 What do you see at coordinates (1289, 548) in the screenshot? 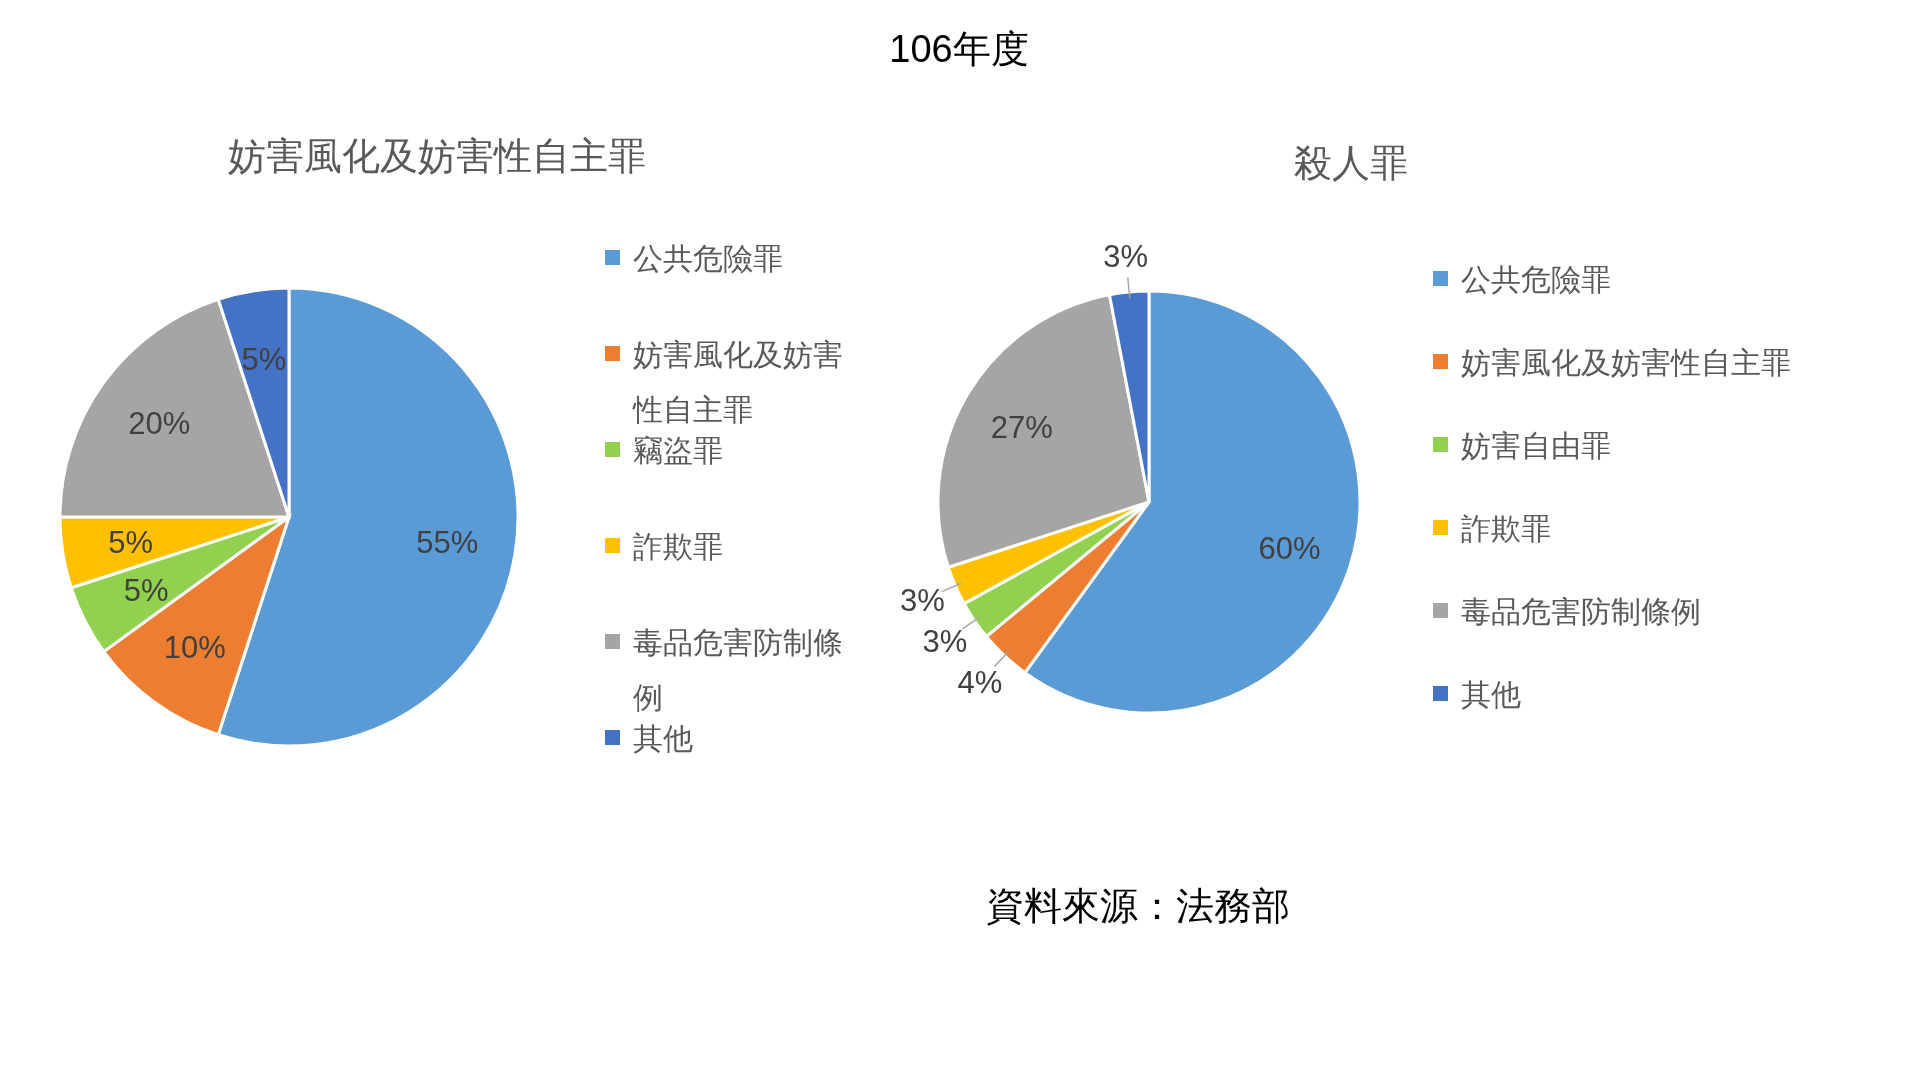
I see `data-label: 60%` at bounding box center [1289, 548].